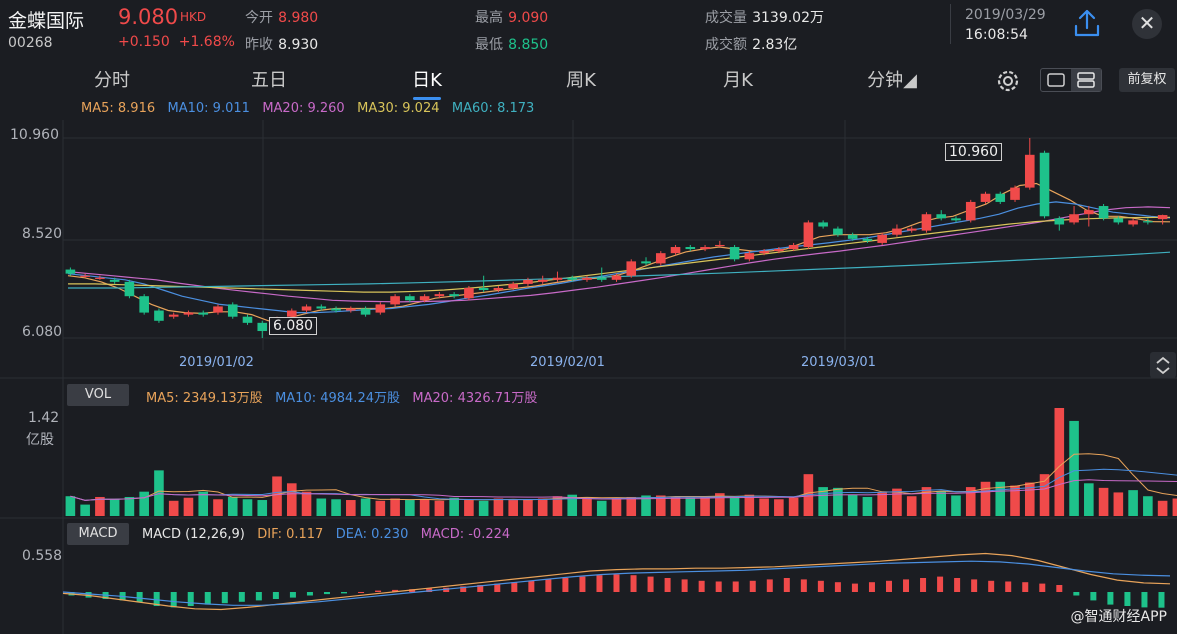 This screenshot has height=634, width=1177. What do you see at coordinates (1086, 80) in the screenshot?
I see `split-pane-option` at bounding box center [1086, 80].